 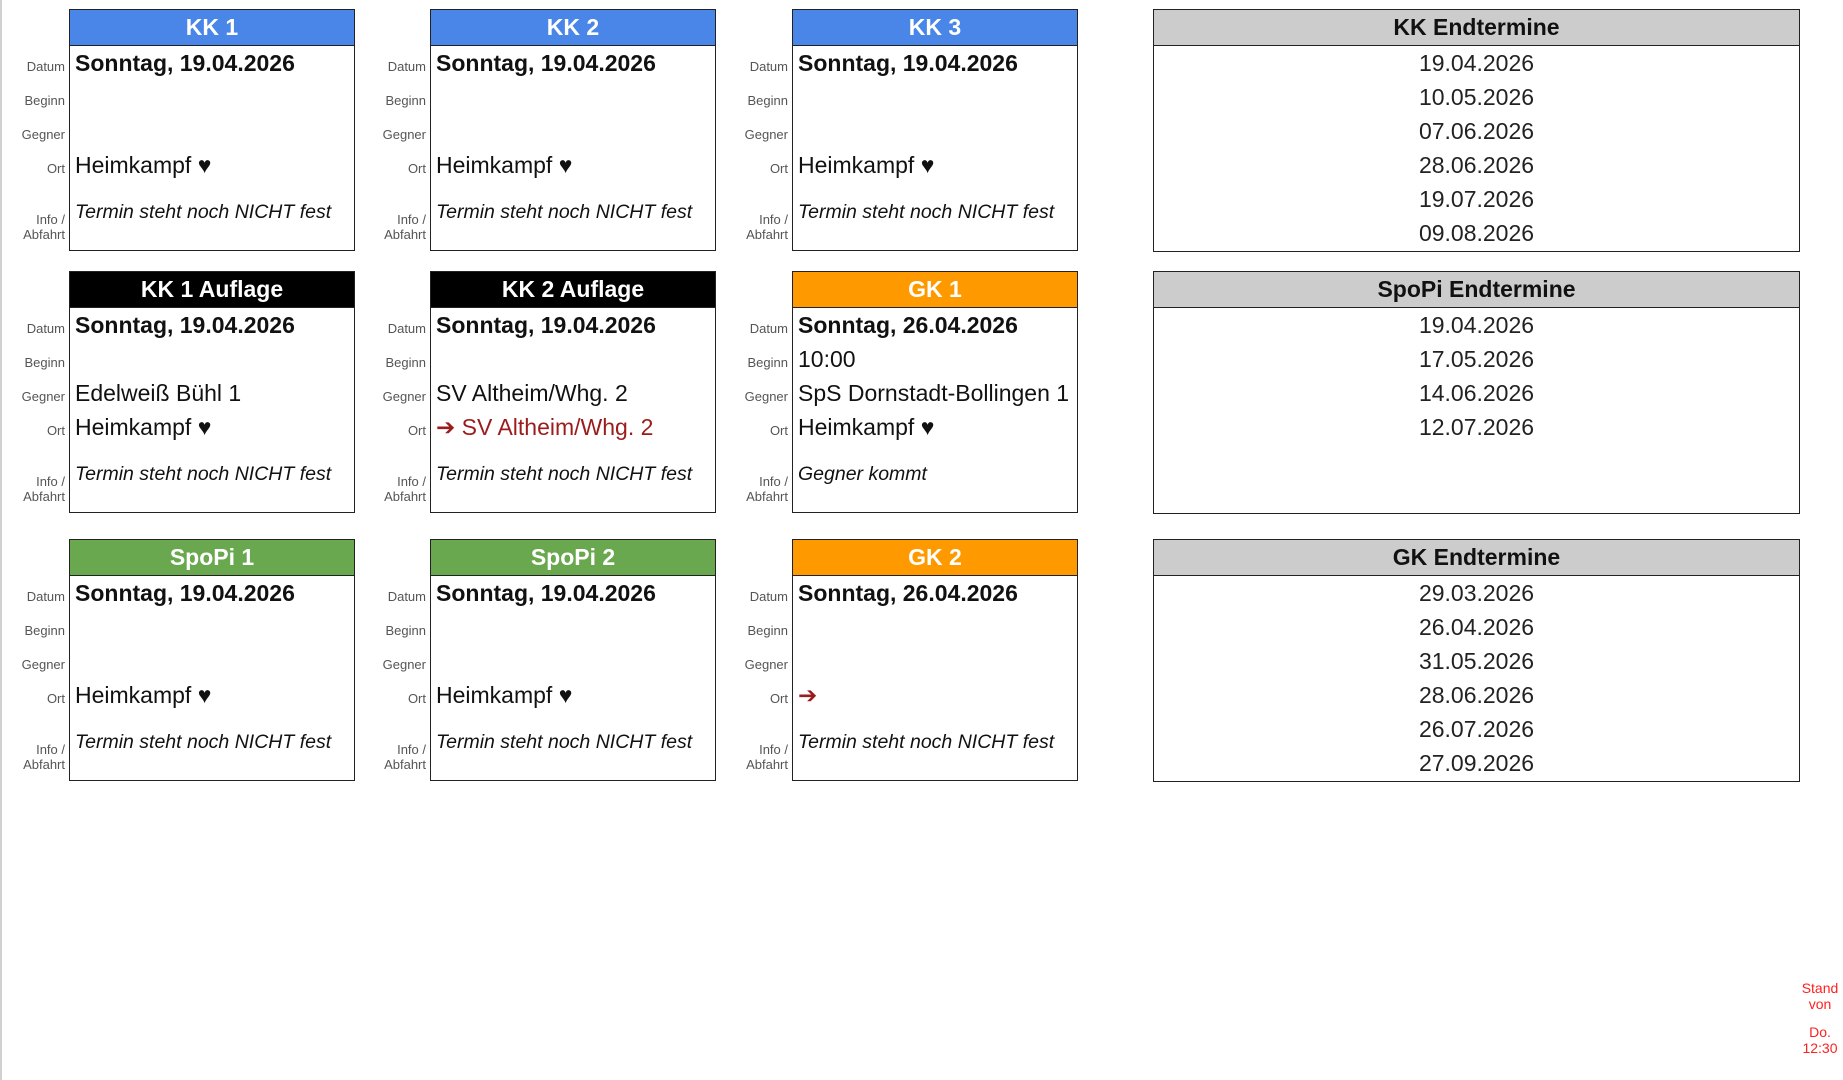 What do you see at coordinates (1476, 729) in the screenshot?
I see `endtermin-date: 26.07.2026` at bounding box center [1476, 729].